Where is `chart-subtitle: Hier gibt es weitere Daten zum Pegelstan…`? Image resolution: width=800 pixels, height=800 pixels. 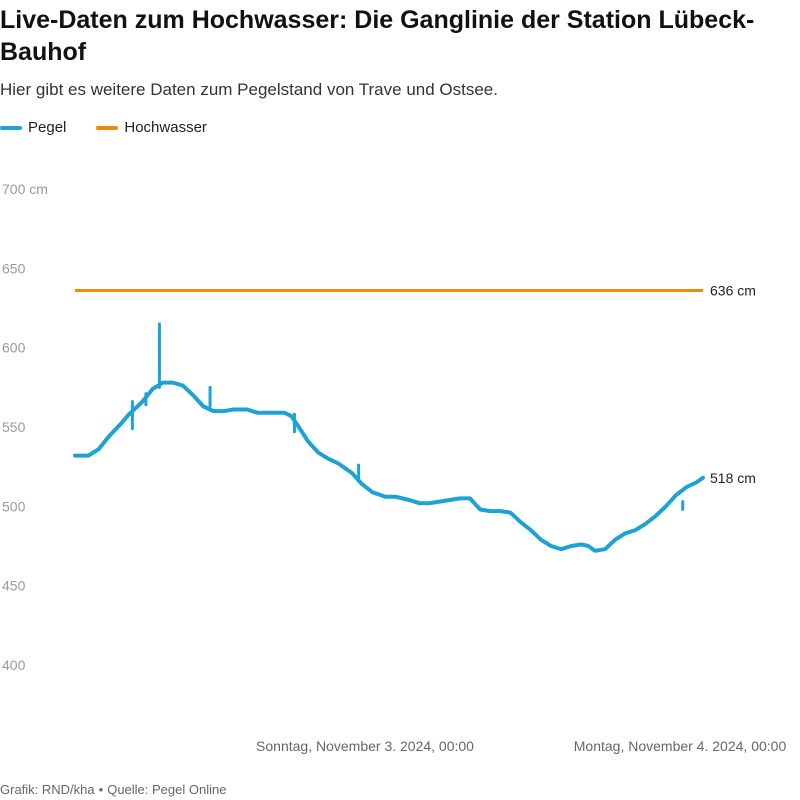
chart-subtitle: Hier gibt es weitere Daten zum Pegelstan… is located at coordinates (249, 89).